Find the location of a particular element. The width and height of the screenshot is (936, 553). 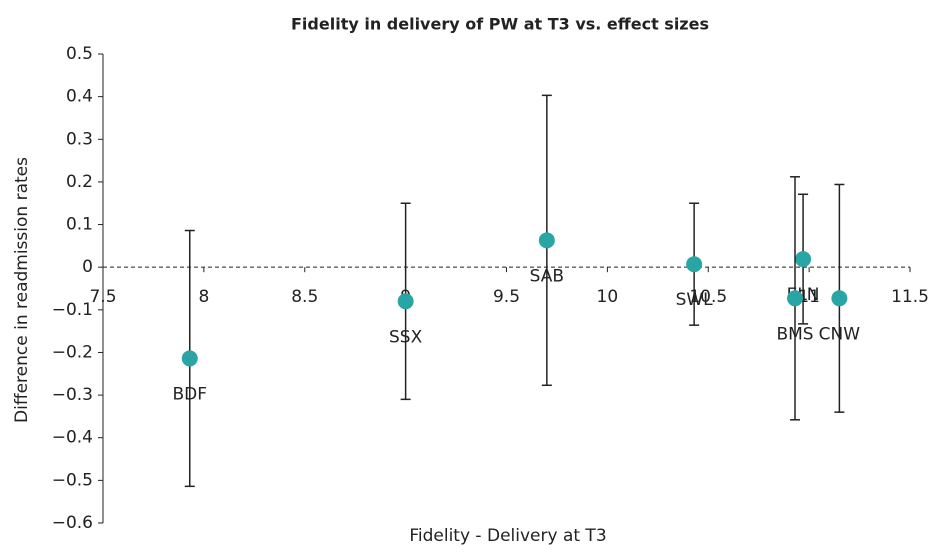

x-tick-label: 8.5 is located at coordinates (304, 297).